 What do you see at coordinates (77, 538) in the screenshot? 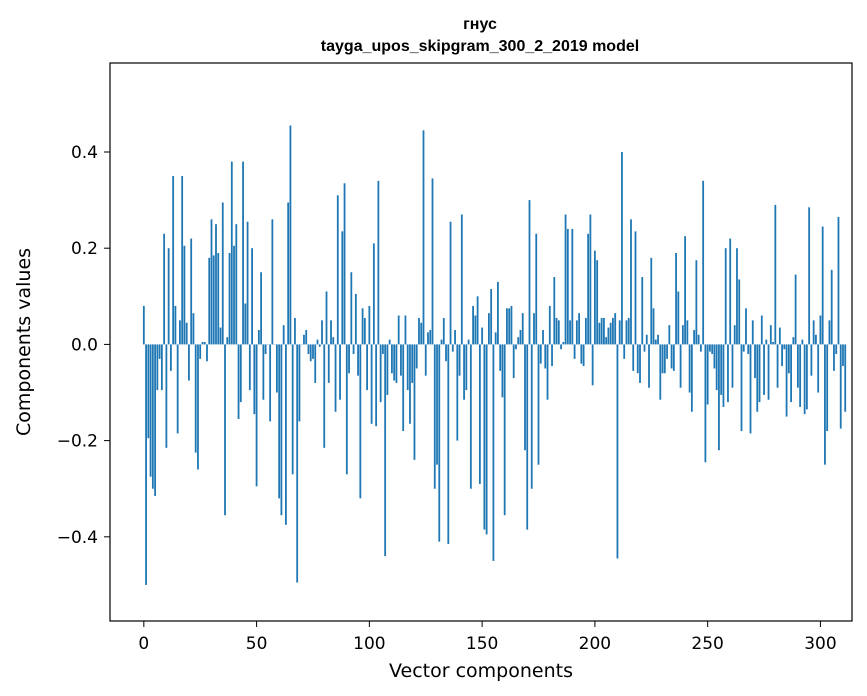
I see `y-tick-label: −0.4` at bounding box center [77, 538].